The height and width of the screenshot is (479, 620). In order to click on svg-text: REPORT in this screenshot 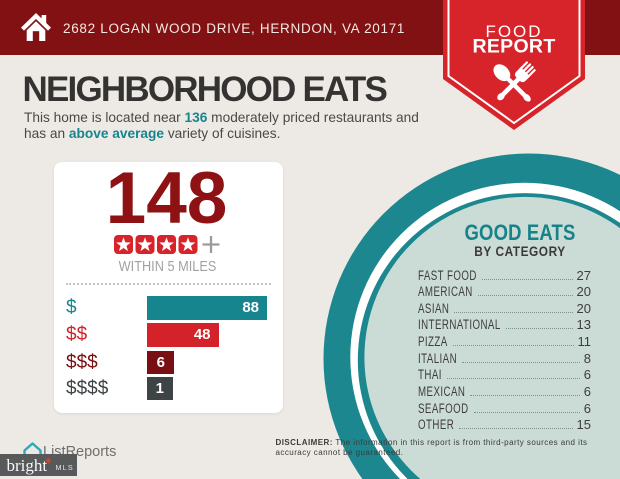, I will do `click(513, 47)`.